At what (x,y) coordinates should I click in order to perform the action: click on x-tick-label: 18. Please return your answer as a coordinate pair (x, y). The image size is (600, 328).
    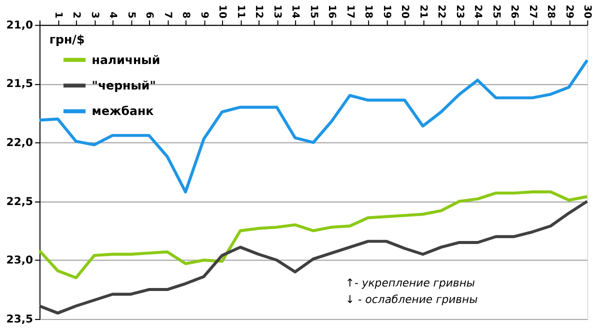
    Looking at the image, I should click on (368, 11).